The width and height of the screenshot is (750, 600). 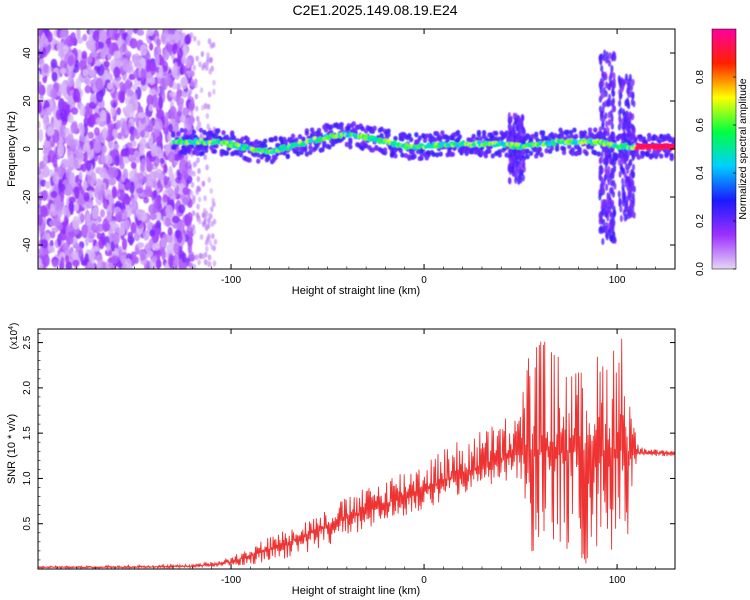 I want to click on spectrogram-x-label: Height of straight line (km), so click(x=356, y=291).